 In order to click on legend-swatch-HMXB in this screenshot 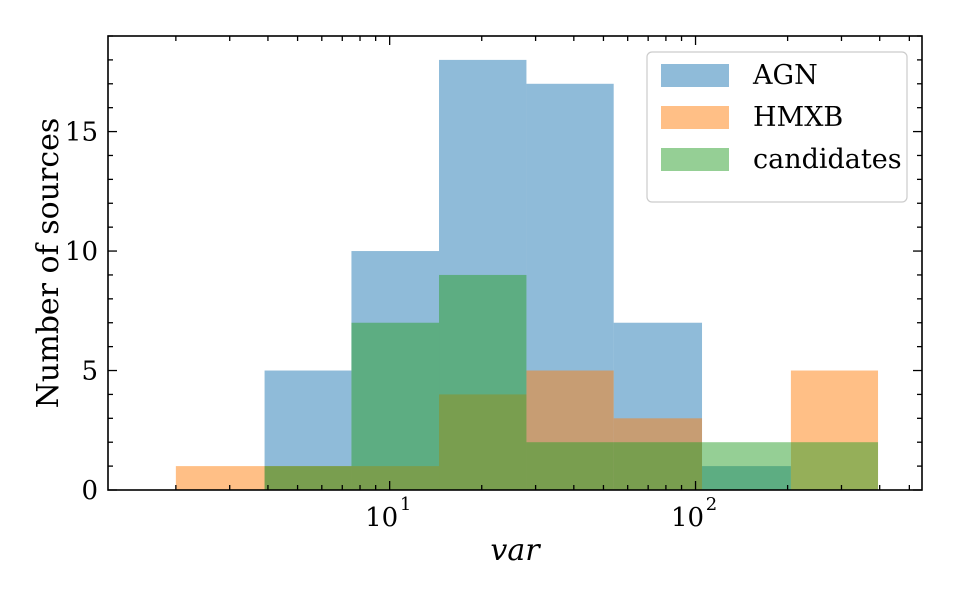, I will do `click(695, 117)`.